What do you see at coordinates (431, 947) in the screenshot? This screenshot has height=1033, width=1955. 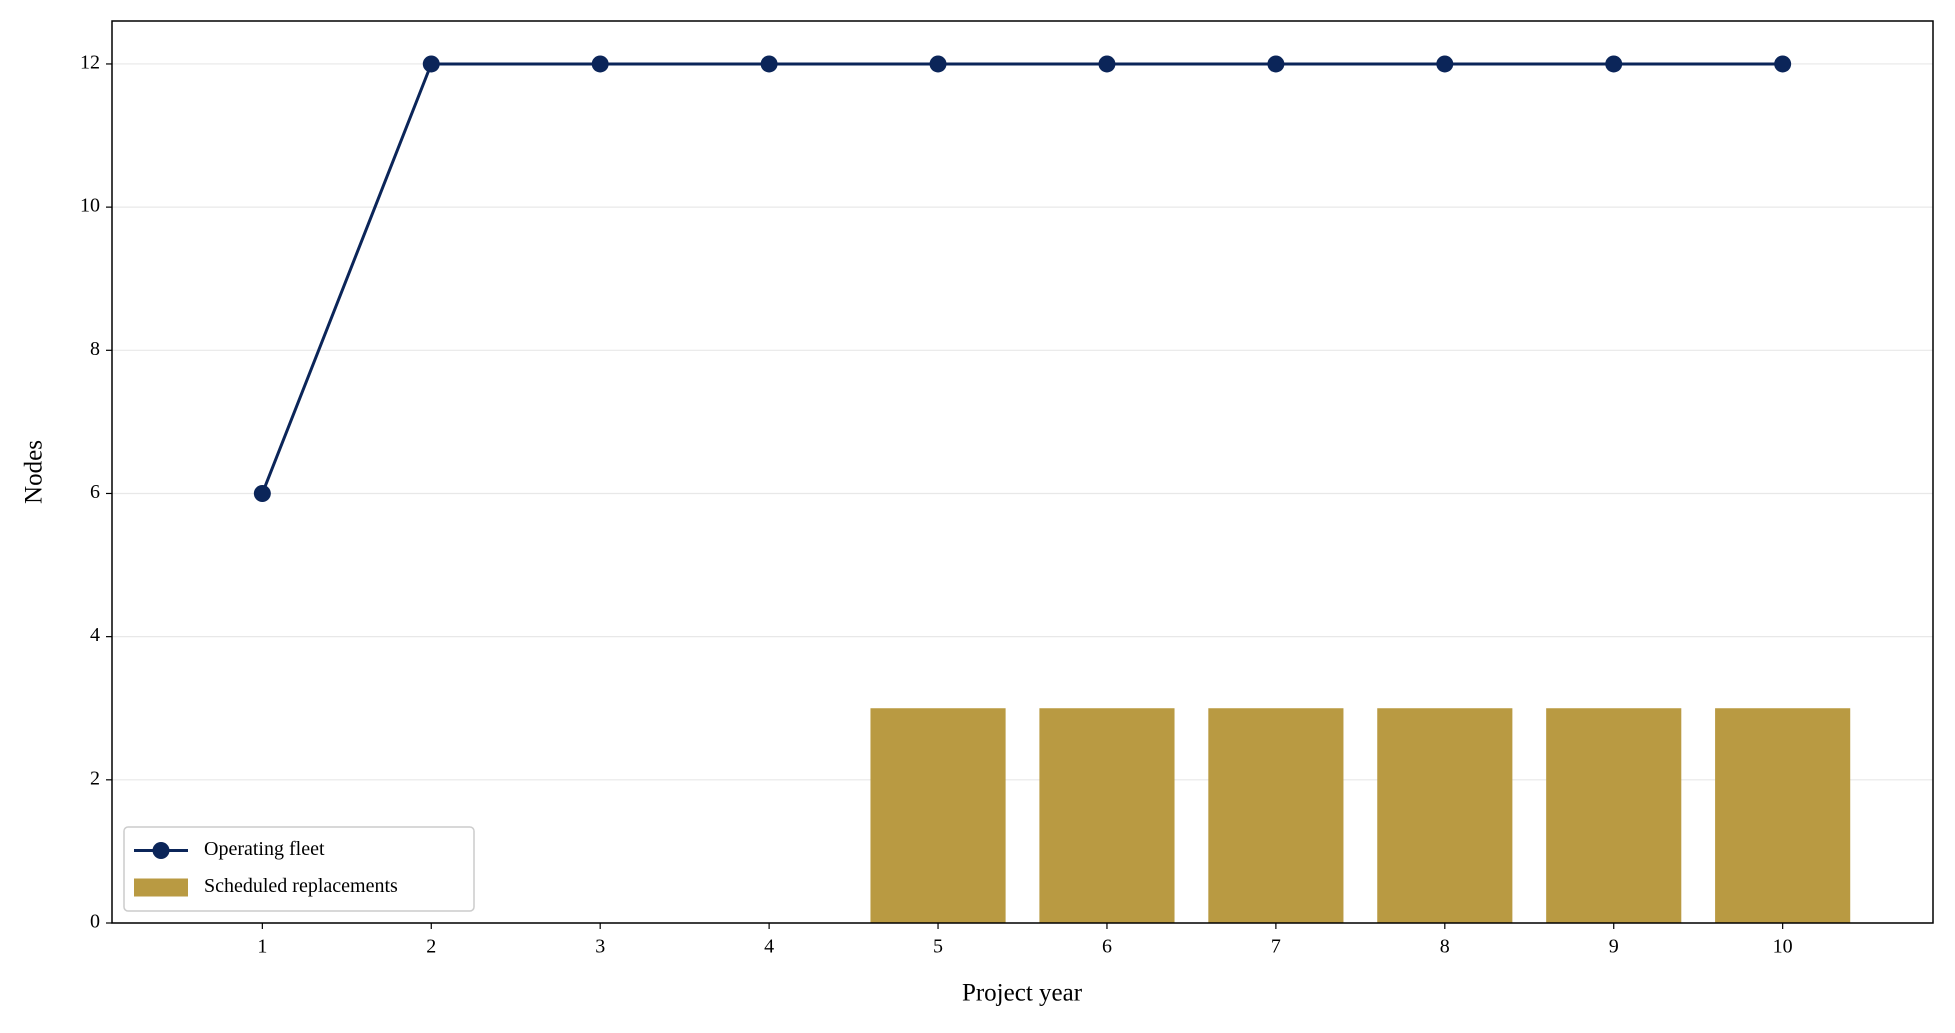 I see `x-tick-label: 2` at bounding box center [431, 947].